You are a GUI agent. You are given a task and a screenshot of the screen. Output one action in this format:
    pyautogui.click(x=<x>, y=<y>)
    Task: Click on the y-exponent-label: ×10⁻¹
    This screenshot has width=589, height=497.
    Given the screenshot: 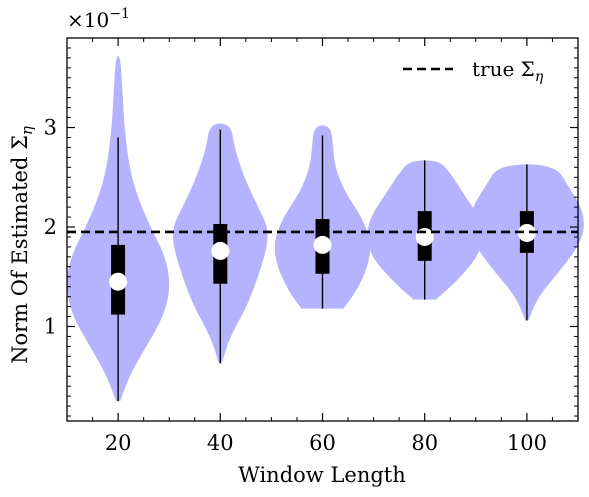 What is the action you would take?
    pyautogui.click(x=98, y=19)
    